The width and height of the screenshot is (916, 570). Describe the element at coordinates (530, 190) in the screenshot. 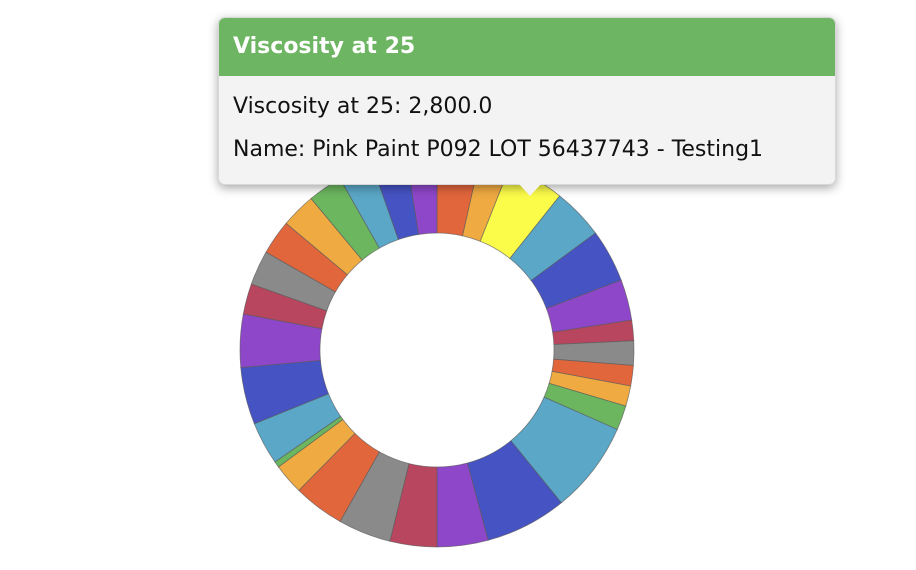

I see `tooltip-pointer` at that location.